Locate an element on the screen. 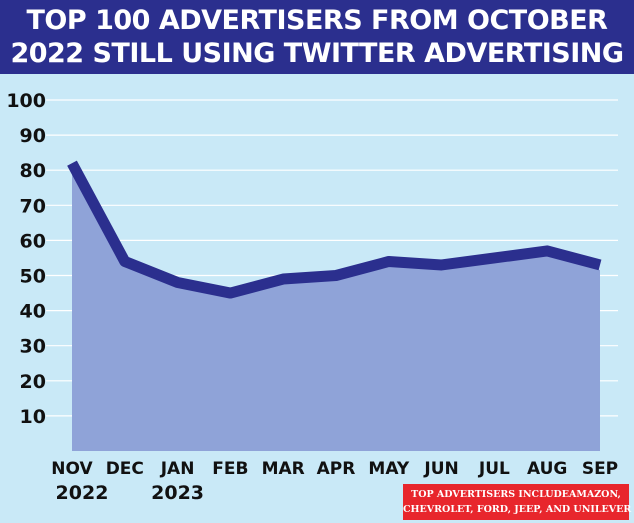  x-tick-label-mar: MAR is located at coordinates (283, 469).